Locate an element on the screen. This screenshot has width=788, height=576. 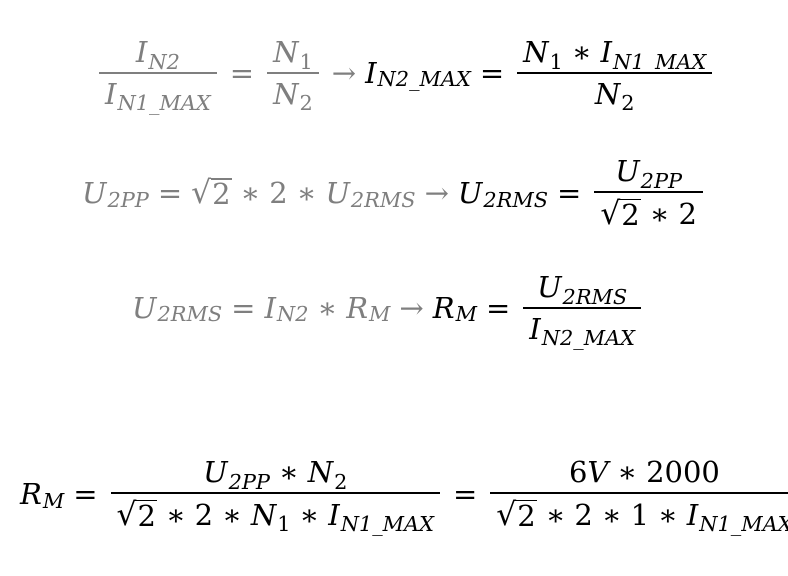
given-relation: IN2 IN1_MAX = N1 N2 → is located at coordinates (230, 76).